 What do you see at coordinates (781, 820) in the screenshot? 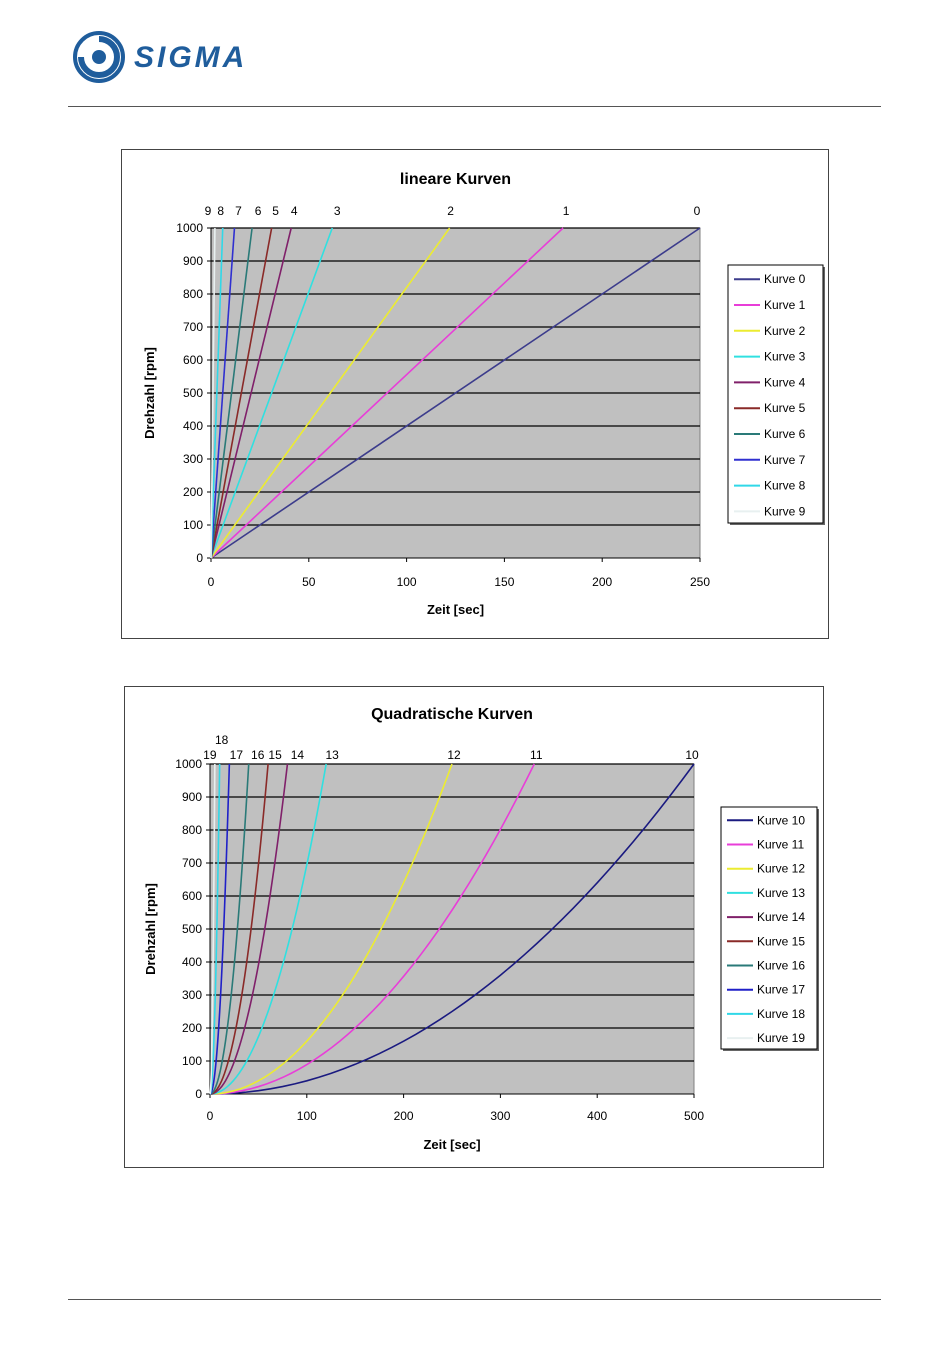
I see `legend-label: Kurve 10` at bounding box center [781, 820].